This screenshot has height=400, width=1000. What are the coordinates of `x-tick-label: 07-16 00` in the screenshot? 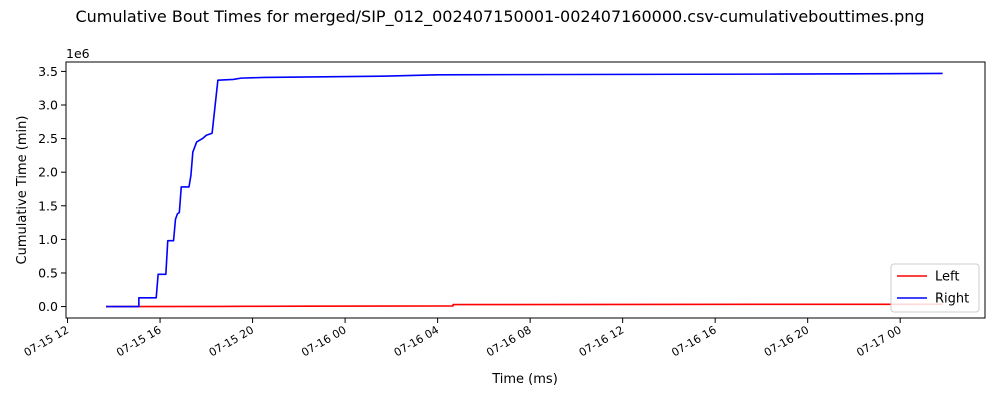 It's located at (323, 341).